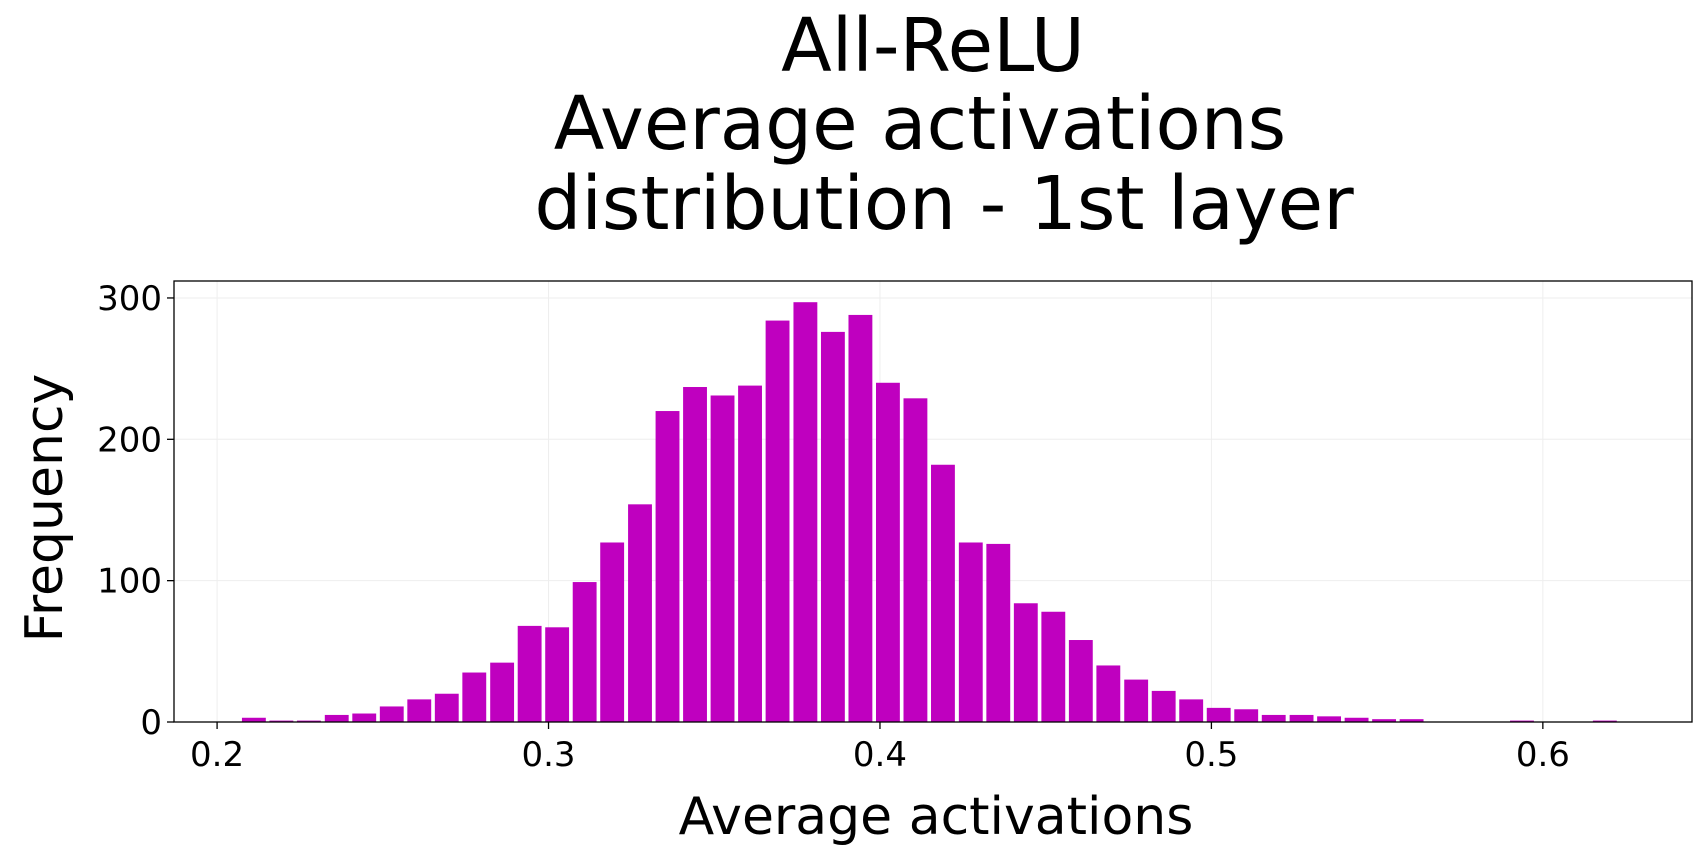  Describe the element at coordinates (135, 511) in the screenshot. I see `y-axis-ticks: 0 100 200 300` at that location.